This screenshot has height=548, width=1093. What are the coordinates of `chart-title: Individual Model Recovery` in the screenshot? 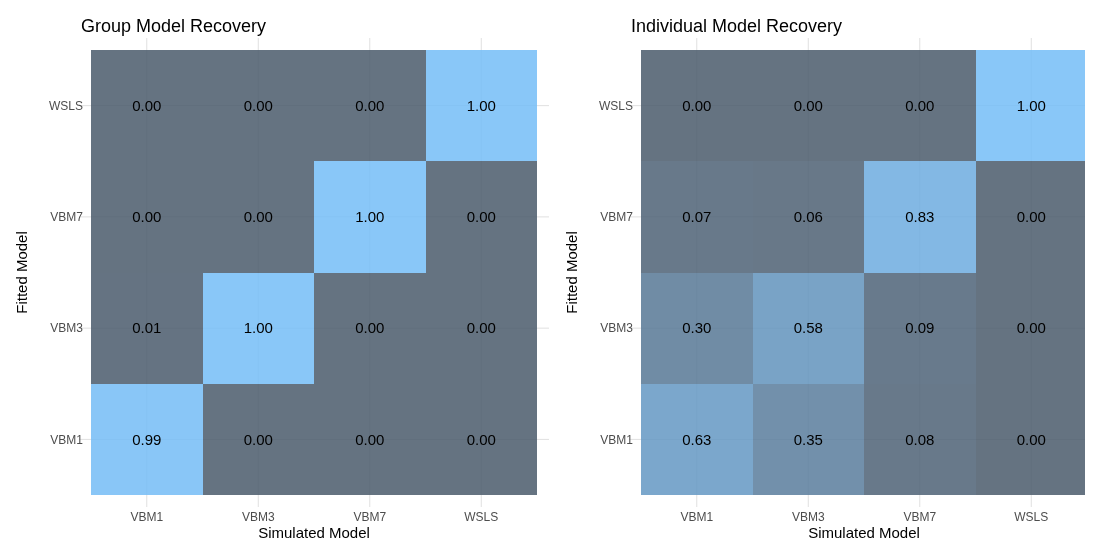 It's located at (737, 26).